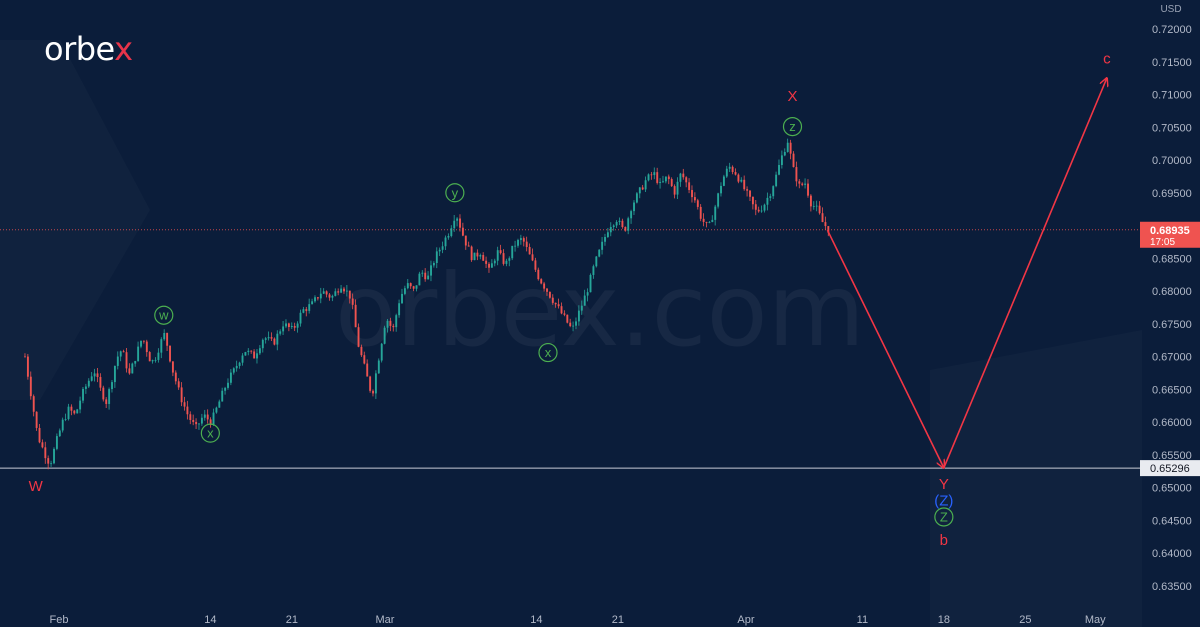  Describe the element at coordinates (1172, 194) in the screenshot. I see `price-tick-label: 0.69500` at that location.